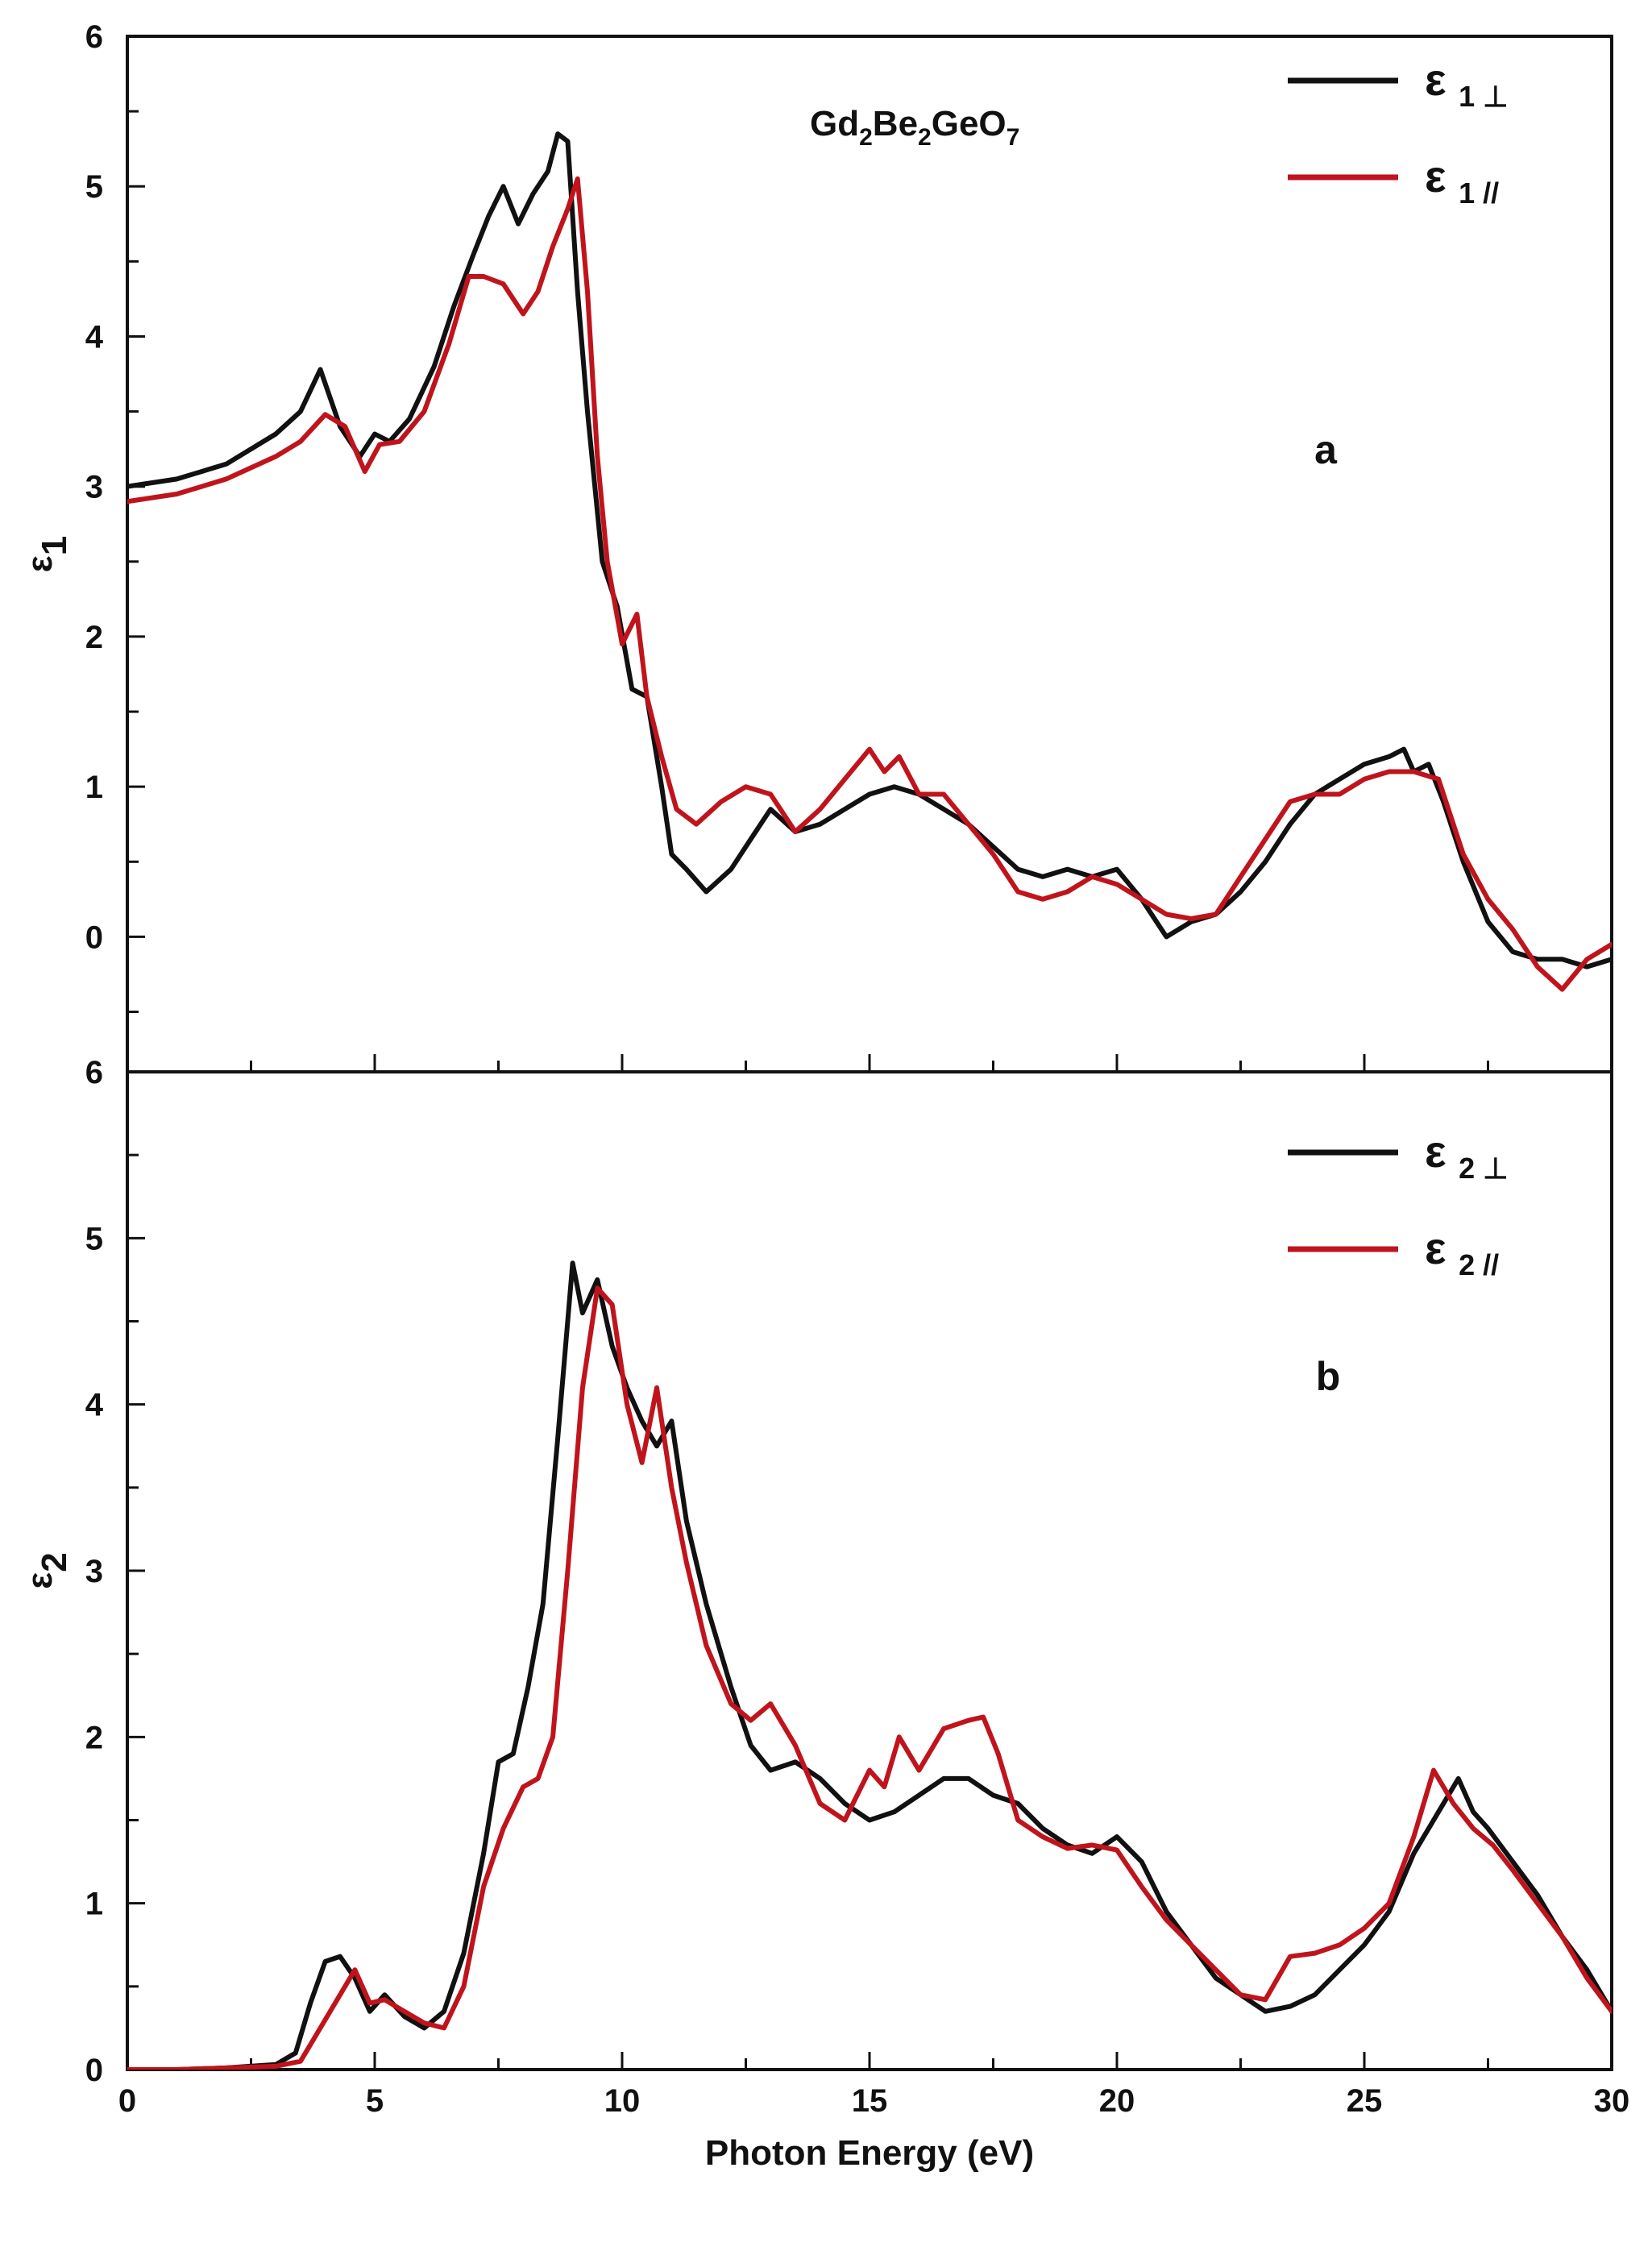 This screenshot has height=2263, width=1652. What do you see at coordinates (54, 1562) in the screenshot?
I see `y-axis-subscript: 2` at bounding box center [54, 1562].